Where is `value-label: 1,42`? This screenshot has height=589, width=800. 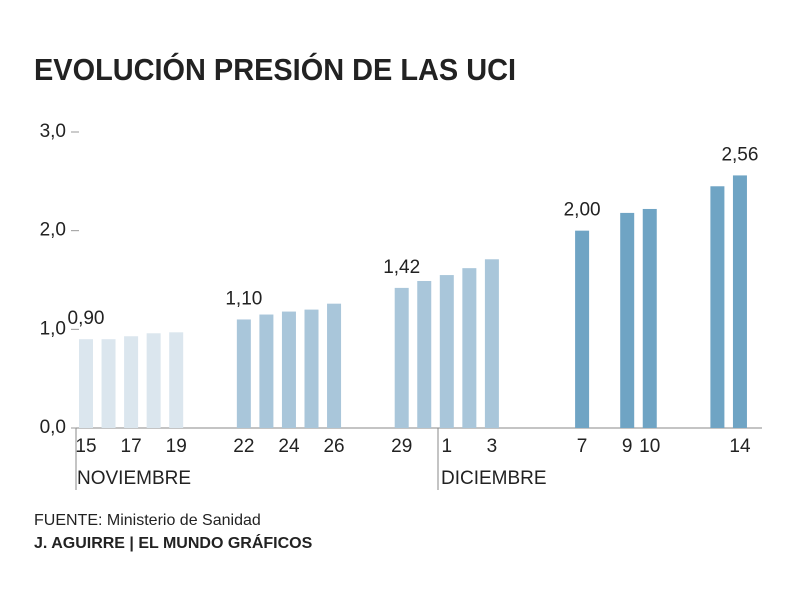 value-label: 1,42 is located at coordinates (401, 267).